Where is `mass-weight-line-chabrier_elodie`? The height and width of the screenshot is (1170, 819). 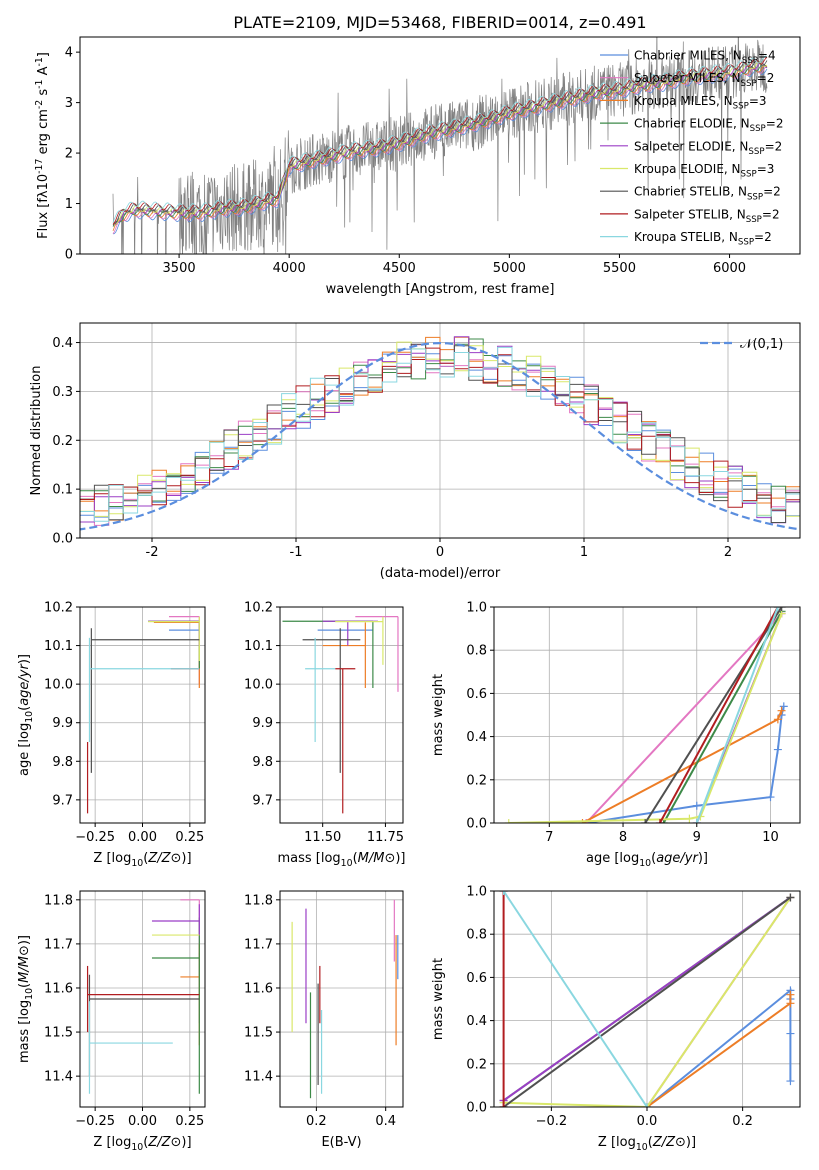
mass-weight-line-chabrier_elodie is located at coordinates (722, 716).